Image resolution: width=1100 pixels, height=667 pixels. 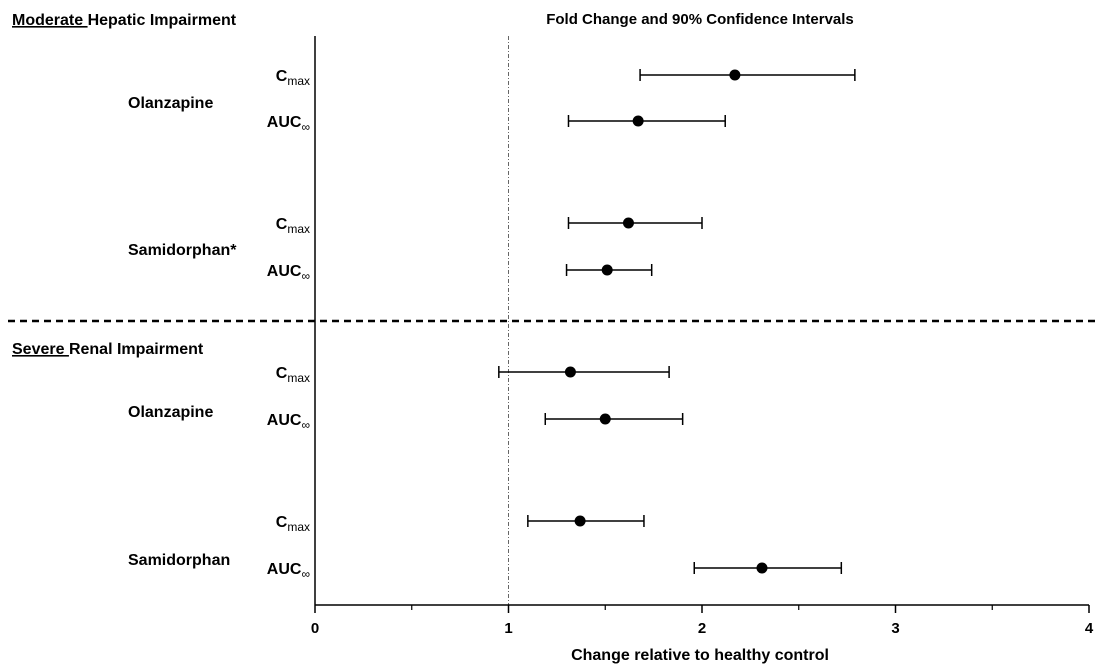 What do you see at coordinates (40, 349) in the screenshot?
I see `group-title-underlined: Severe` at bounding box center [40, 349].